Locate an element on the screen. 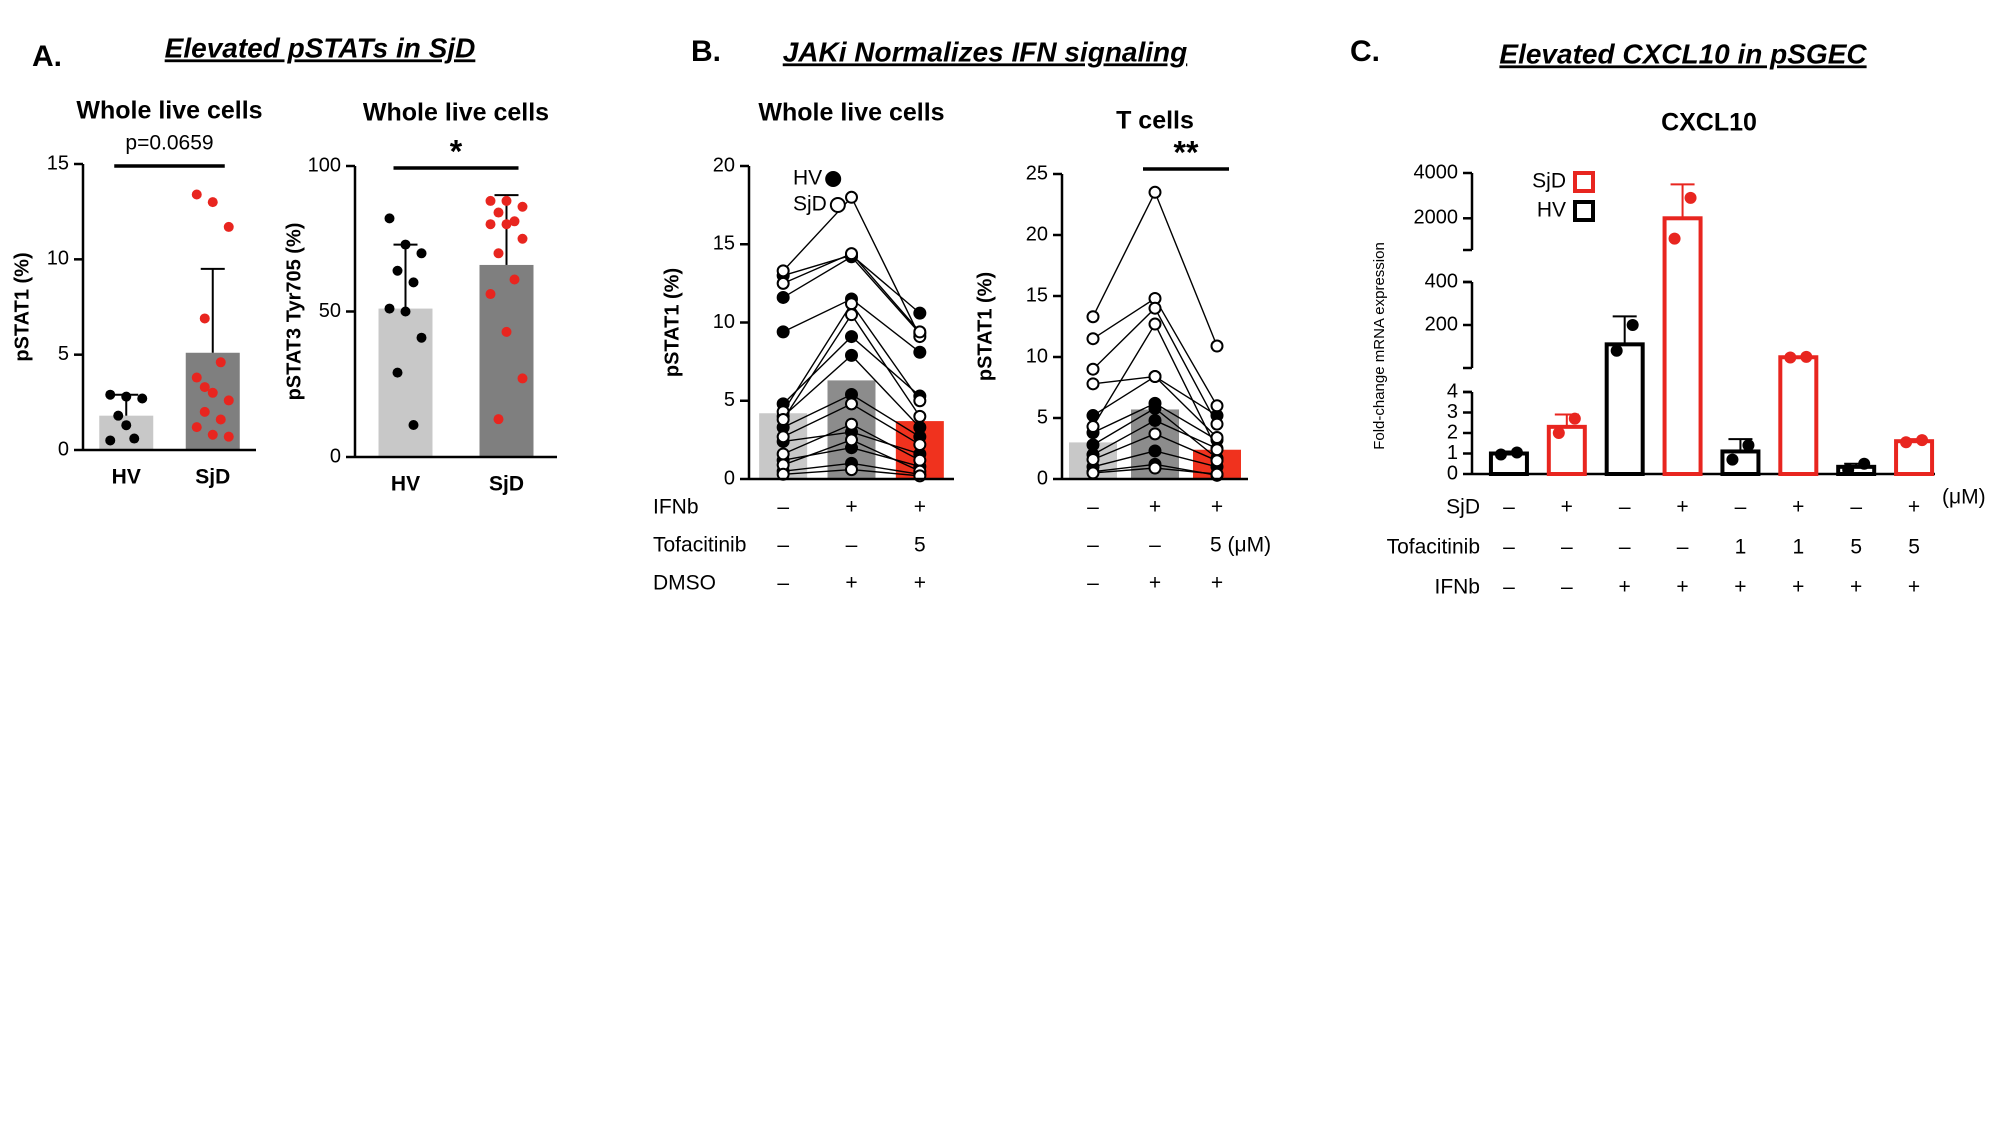  significance-label: * is located at coordinates (456, 151).